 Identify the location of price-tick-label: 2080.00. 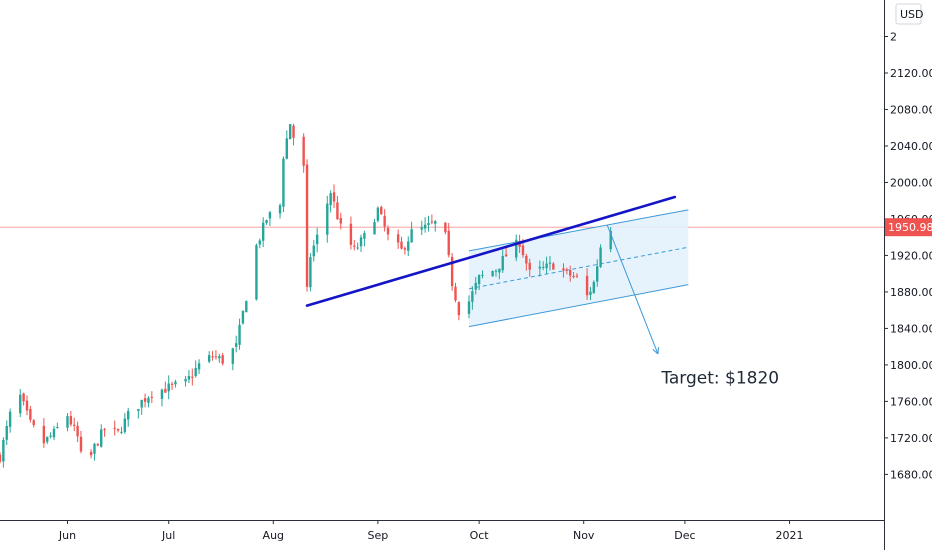
(911, 109).